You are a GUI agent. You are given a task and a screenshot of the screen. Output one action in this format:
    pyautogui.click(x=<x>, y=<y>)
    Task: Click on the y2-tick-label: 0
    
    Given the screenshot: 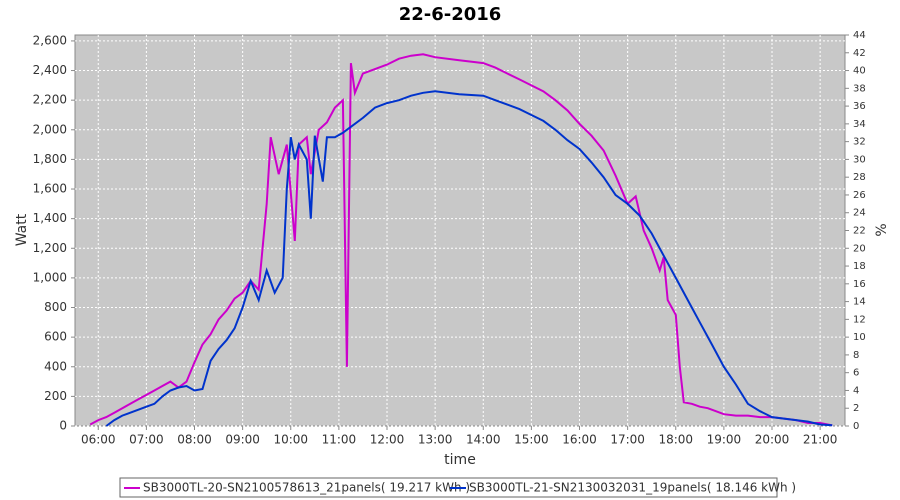 What is the action you would take?
    pyautogui.click(x=856, y=426)
    